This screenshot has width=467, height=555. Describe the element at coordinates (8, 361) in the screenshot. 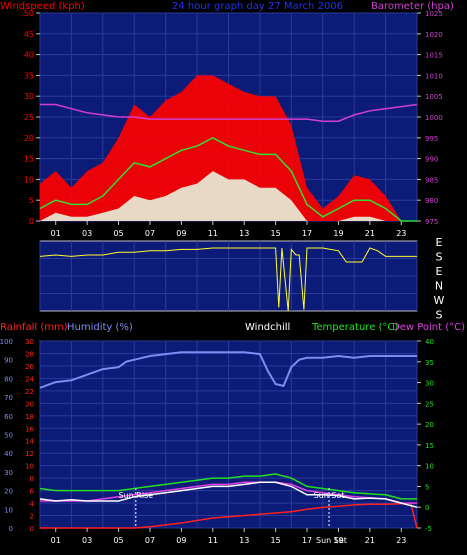

I see `humidity-tick-label: 90` at that location.